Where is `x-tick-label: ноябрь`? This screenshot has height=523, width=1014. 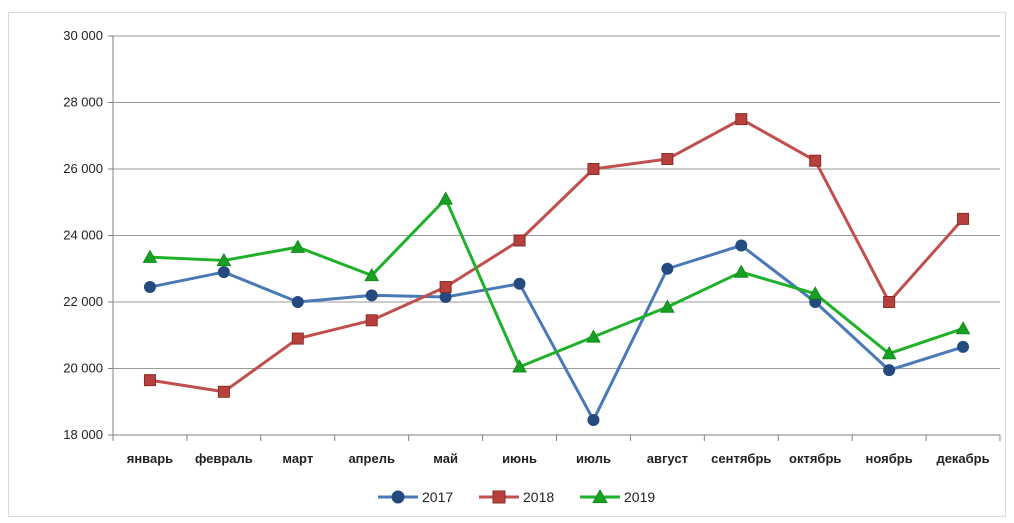 x-tick-label: ноябрь is located at coordinates (889, 458).